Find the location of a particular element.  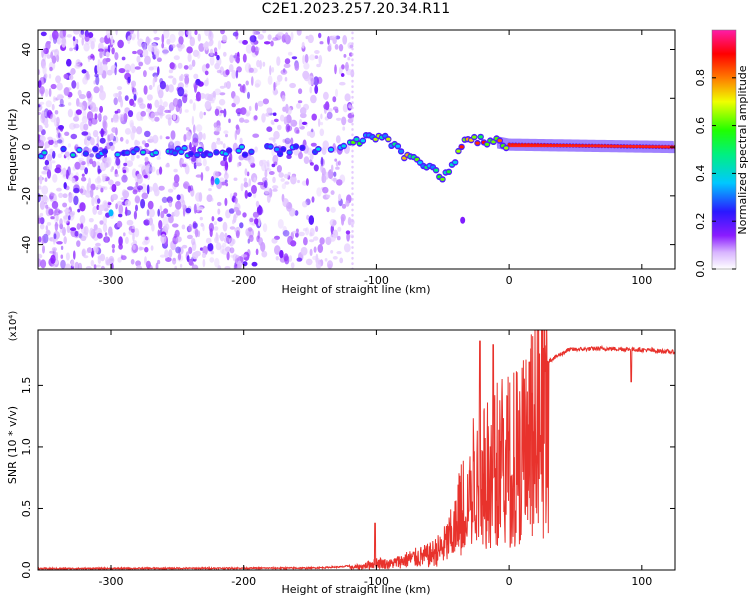

spectrogram-y-tick-label: 20 is located at coordinates (26, 98).